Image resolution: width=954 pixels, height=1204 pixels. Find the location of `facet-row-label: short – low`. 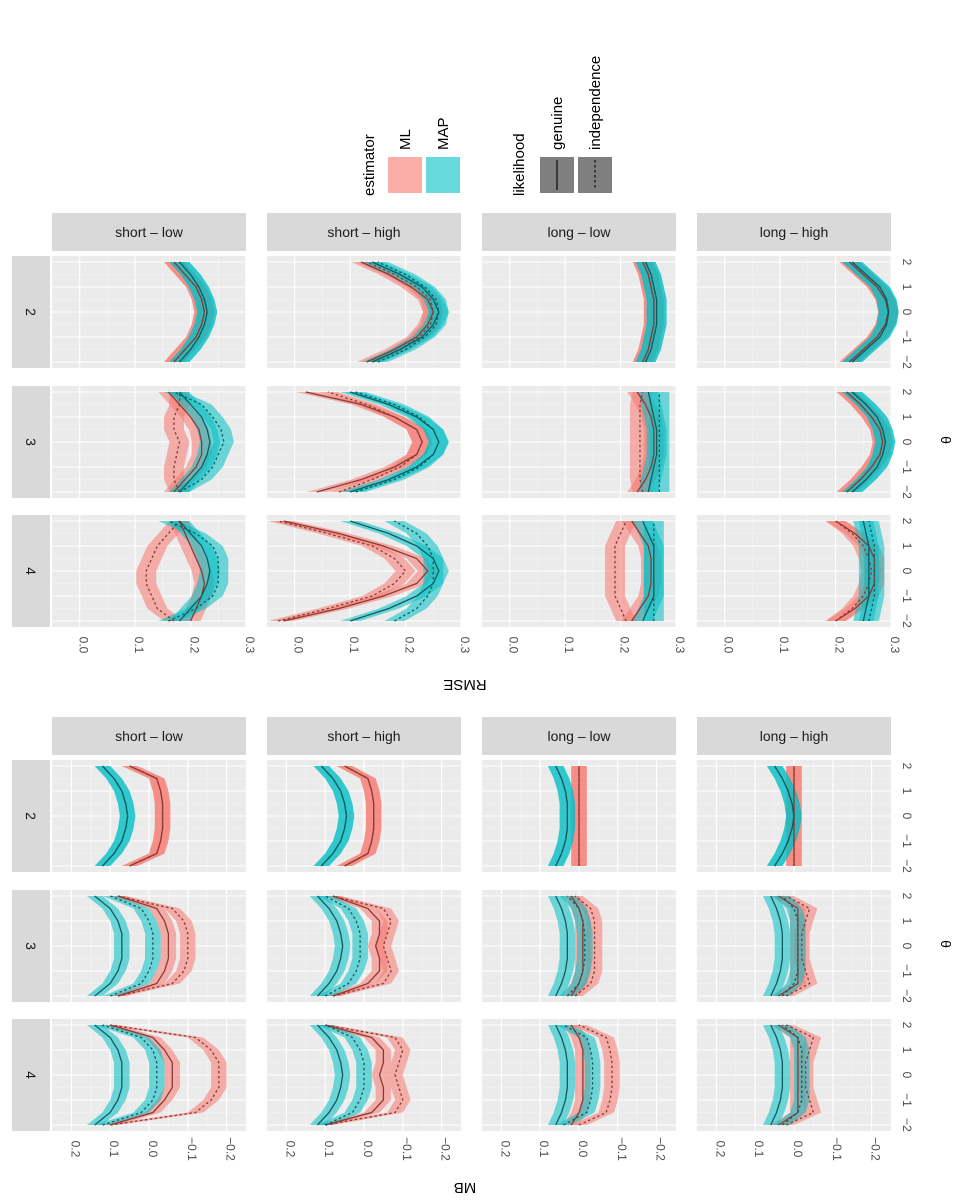

facet-row-label: short – low is located at coordinates (149, 736).